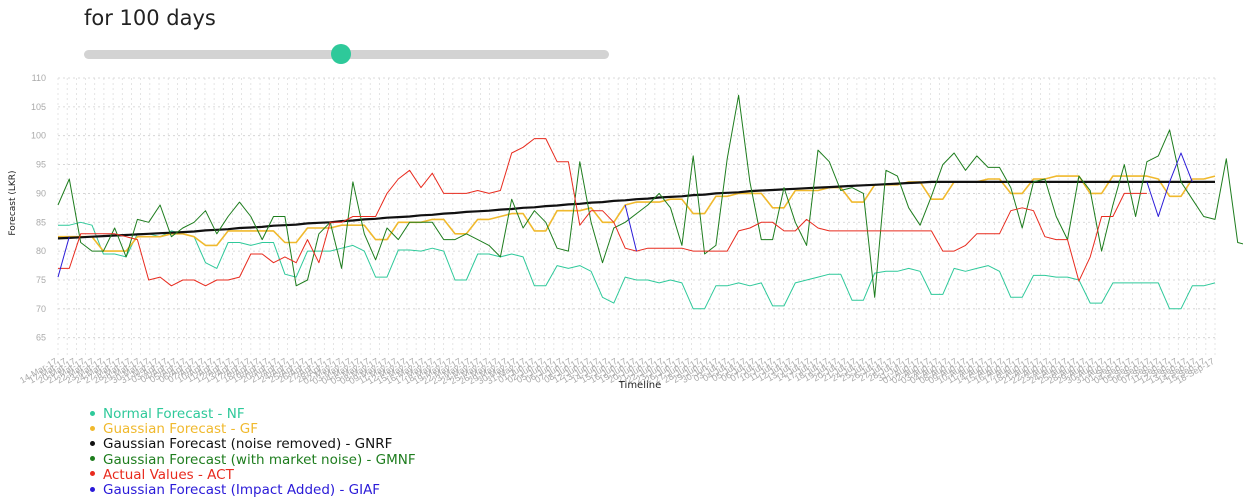 This screenshot has height=498, width=1243. Describe the element at coordinates (253, 444) in the screenshot. I see `legend-item: Gaussian Forecast (noise removed) - GNRF` at that location.